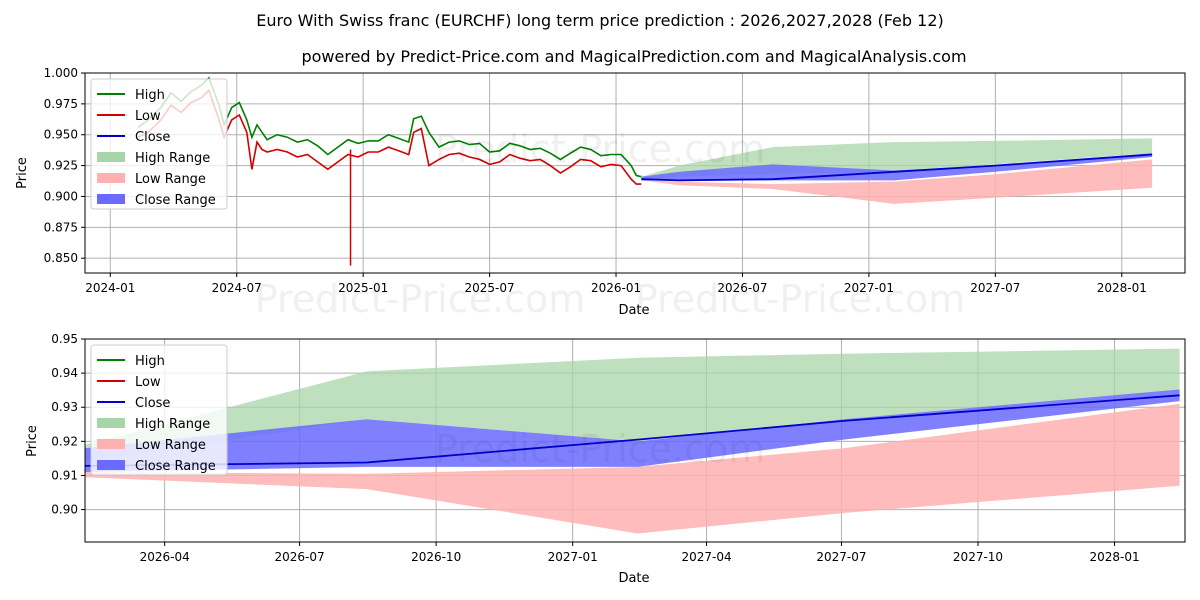 Image resolution: width=1200 pixels, height=600 pixels. I want to click on x-tick-label: 2027-04, so click(706, 557).